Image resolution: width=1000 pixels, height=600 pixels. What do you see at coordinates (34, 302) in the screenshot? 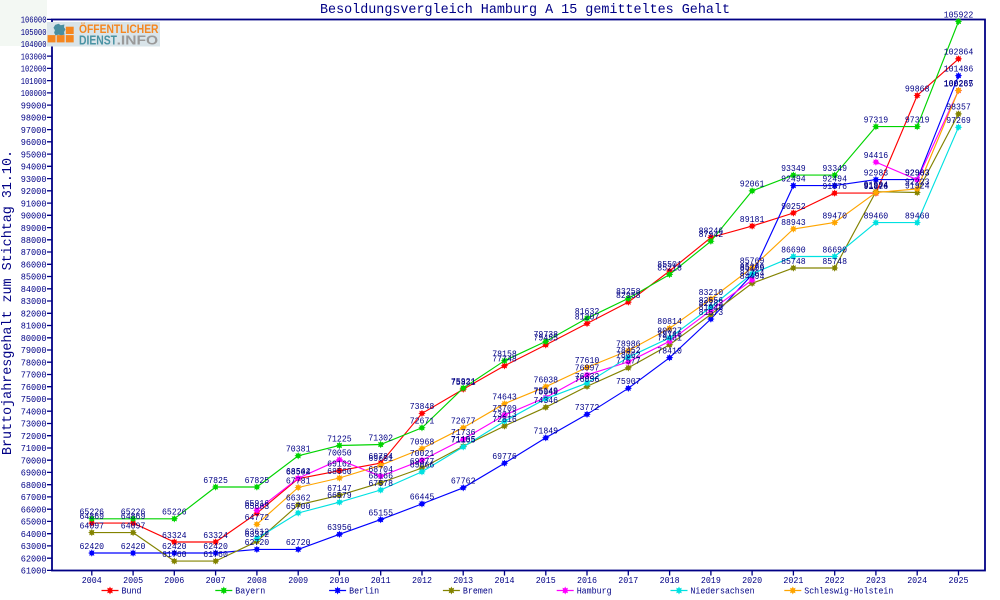
I see `svg-text: 83000` at bounding box center [34, 302].